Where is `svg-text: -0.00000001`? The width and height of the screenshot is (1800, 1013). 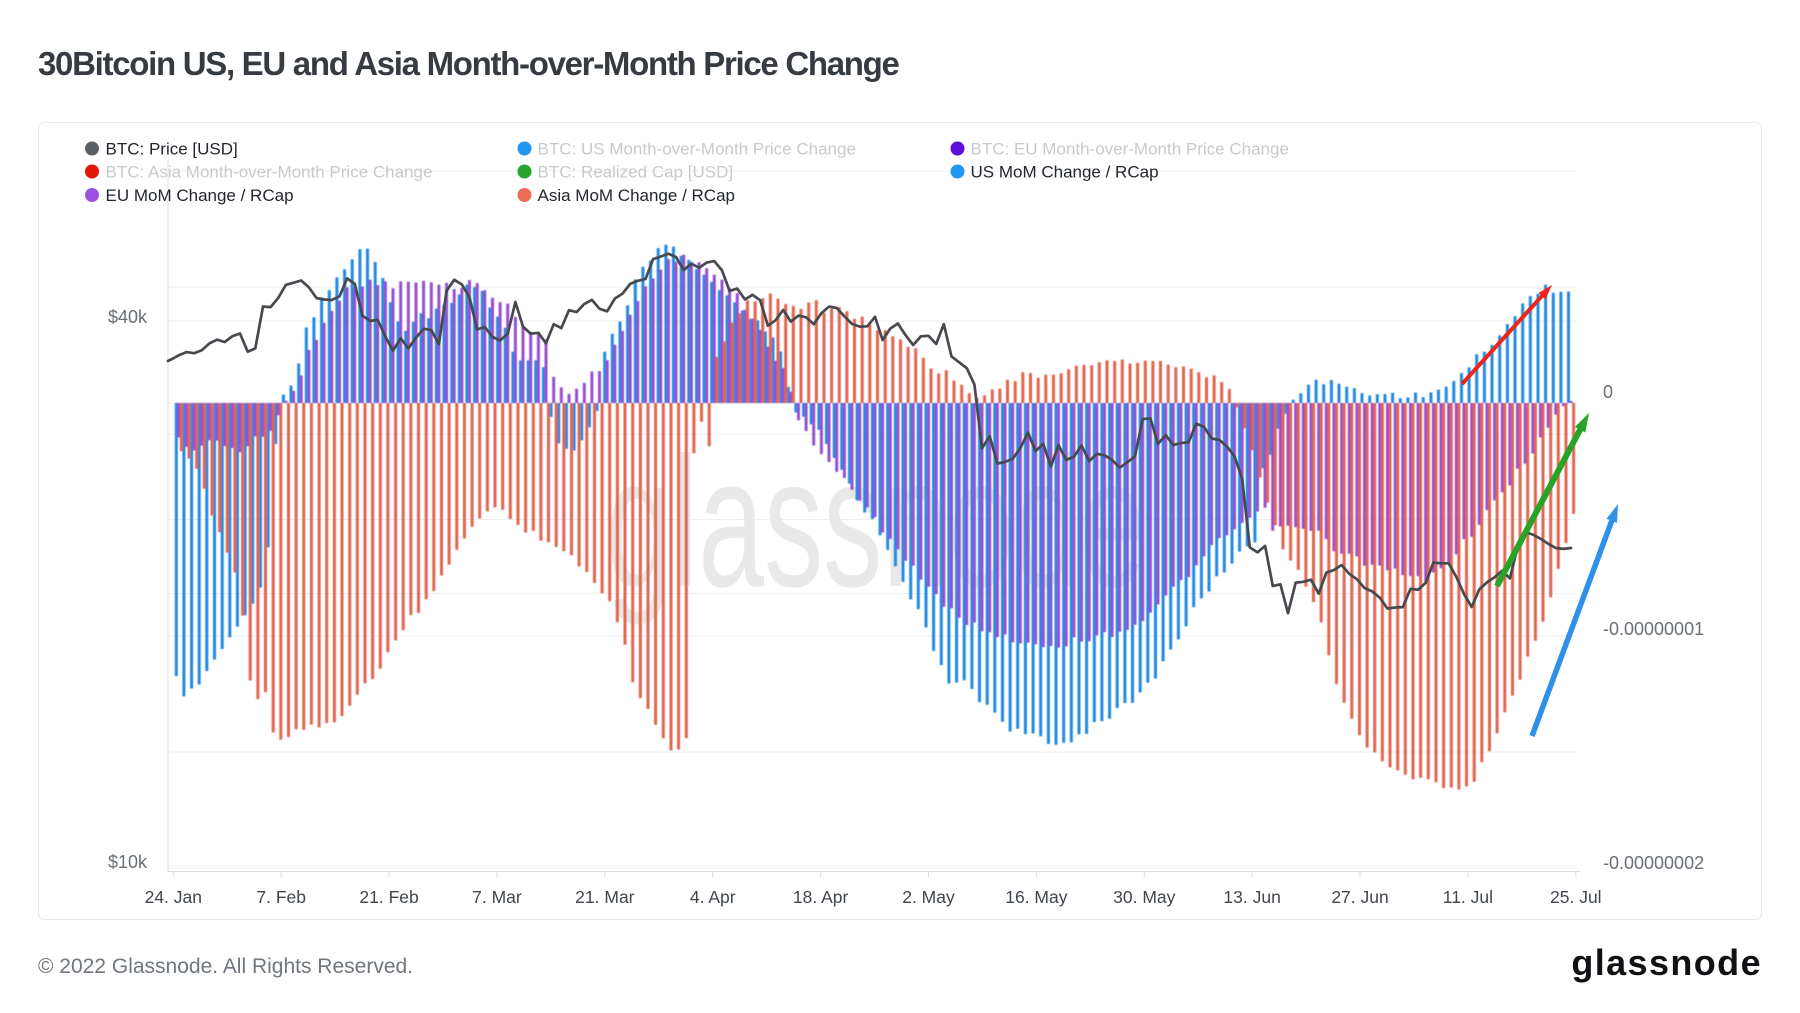 svg-text: -0.00000001 is located at coordinates (1653, 629).